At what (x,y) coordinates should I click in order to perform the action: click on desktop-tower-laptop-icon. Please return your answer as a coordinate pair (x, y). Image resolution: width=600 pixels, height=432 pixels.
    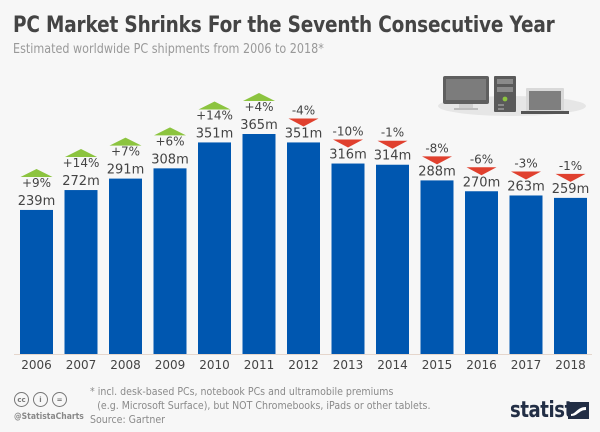
    Looking at the image, I should click on (512, 96).